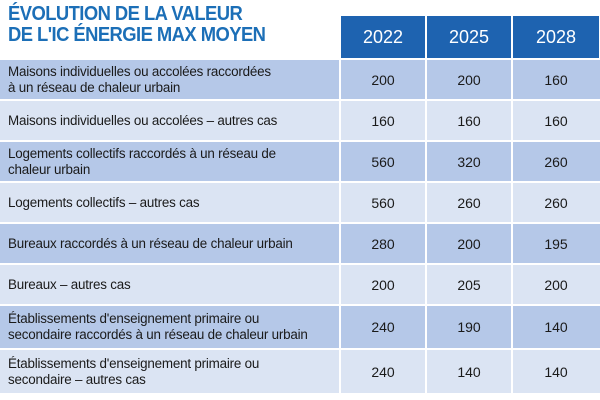 This screenshot has height=400, width=600. I want to click on row-label-line: chaleur urbain, so click(49, 169).